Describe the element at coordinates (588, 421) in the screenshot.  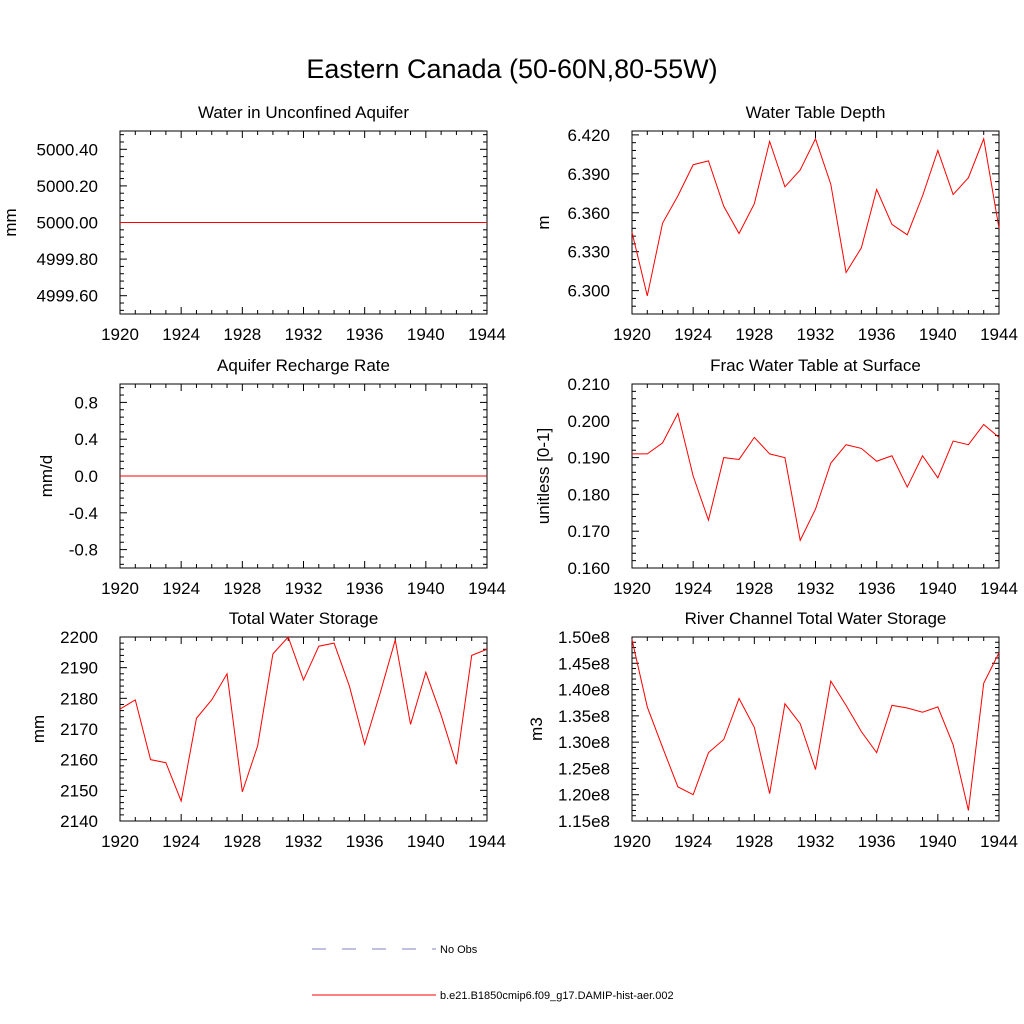
I see `y-tick-label: 0.200` at that location.